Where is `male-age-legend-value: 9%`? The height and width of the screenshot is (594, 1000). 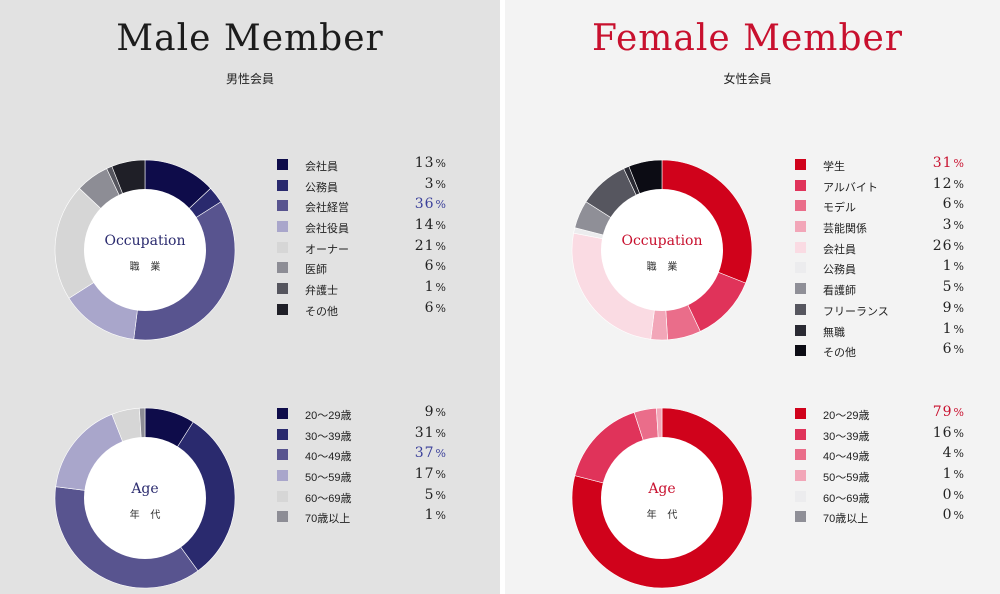
male-age-legend-value: 9% is located at coordinates (435, 412).